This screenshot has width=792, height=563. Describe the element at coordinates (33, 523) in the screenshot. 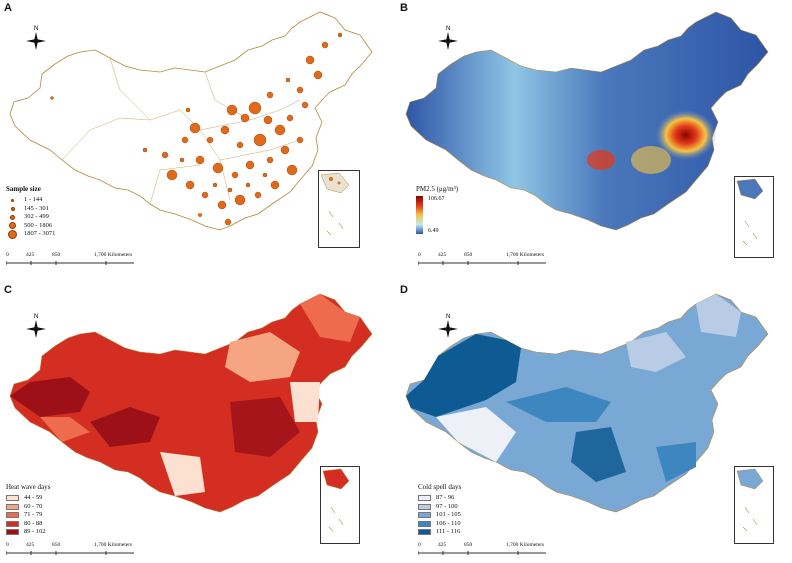

I see `legend-item-label: 80 - 88` at that location.